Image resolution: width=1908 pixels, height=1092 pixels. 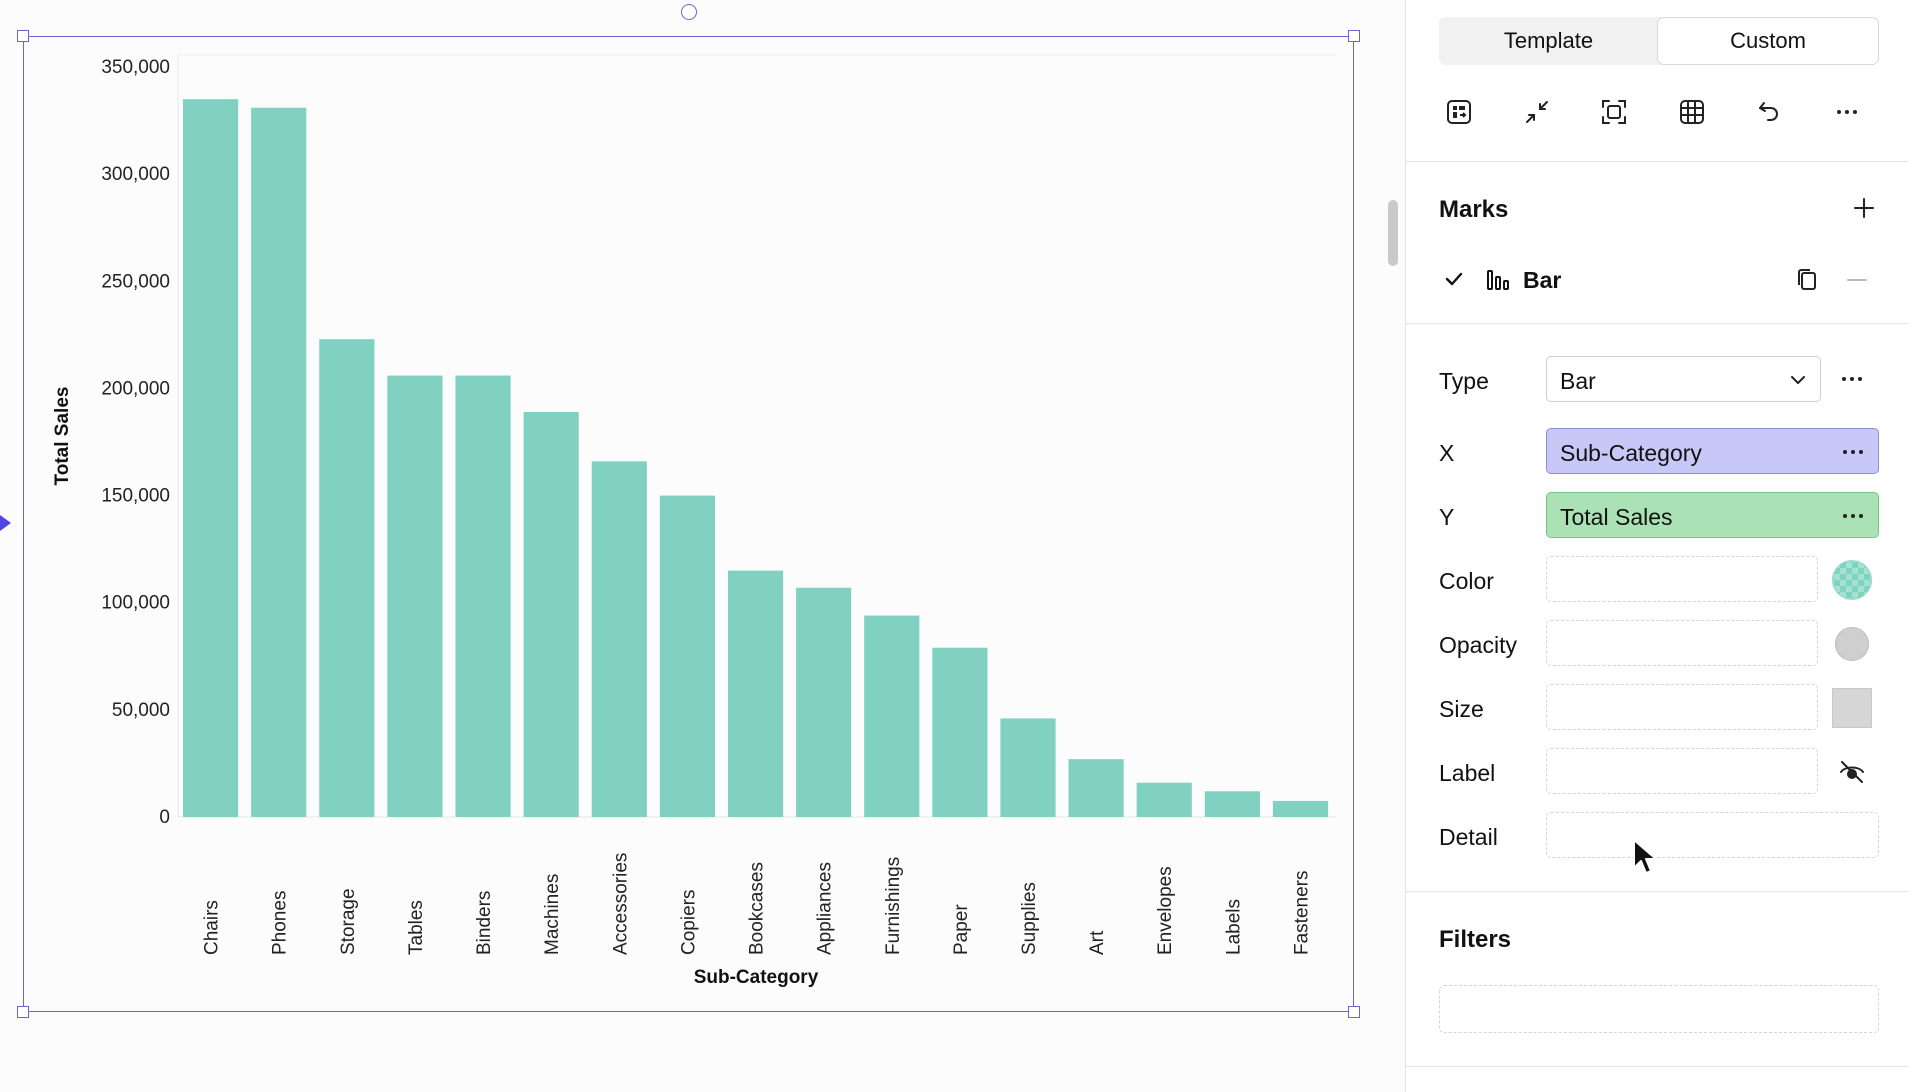 What do you see at coordinates (1614, 112) in the screenshot?
I see `focus-frame-icon` at bounding box center [1614, 112].